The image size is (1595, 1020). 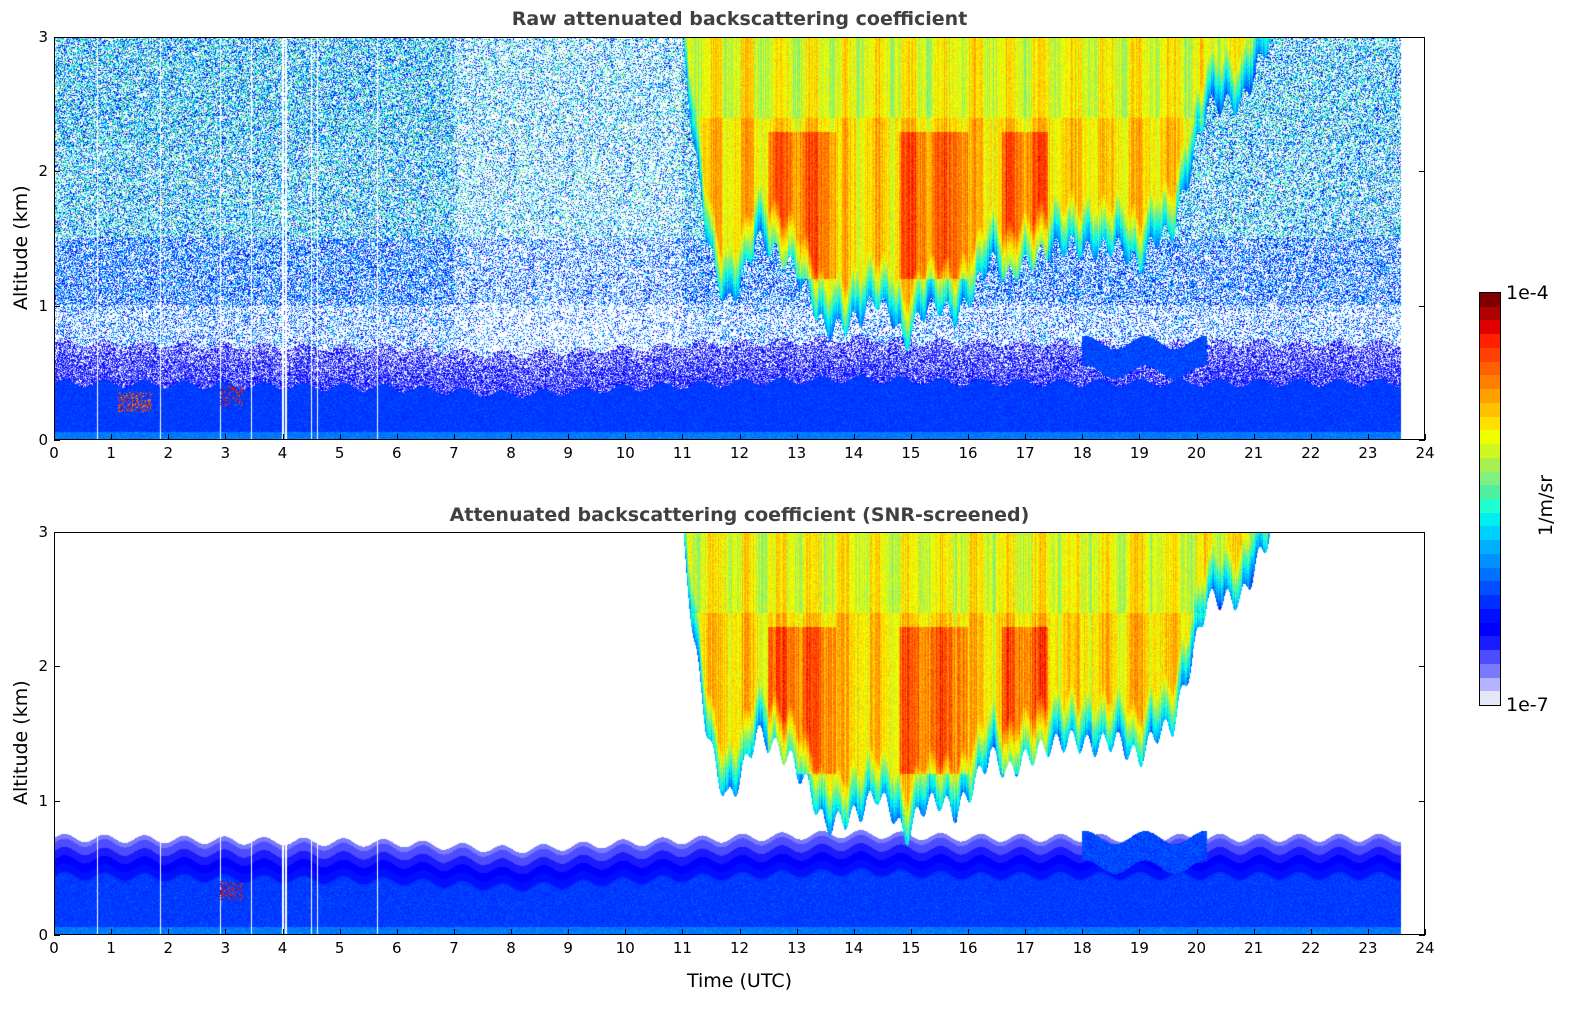 What do you see at coordinates (1139, 948) in the screenshot?
I see `x-tick-label: 19` at bounding box center [1139, 948].